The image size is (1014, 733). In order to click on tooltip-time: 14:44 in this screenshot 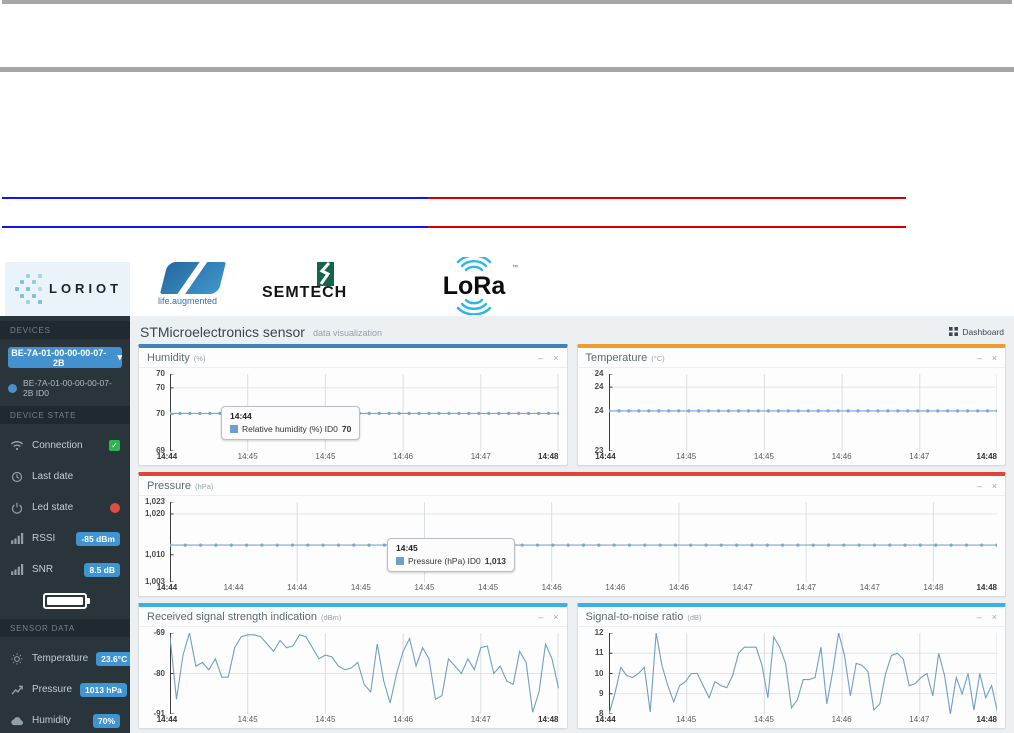, I will do `click(241, 416)`.